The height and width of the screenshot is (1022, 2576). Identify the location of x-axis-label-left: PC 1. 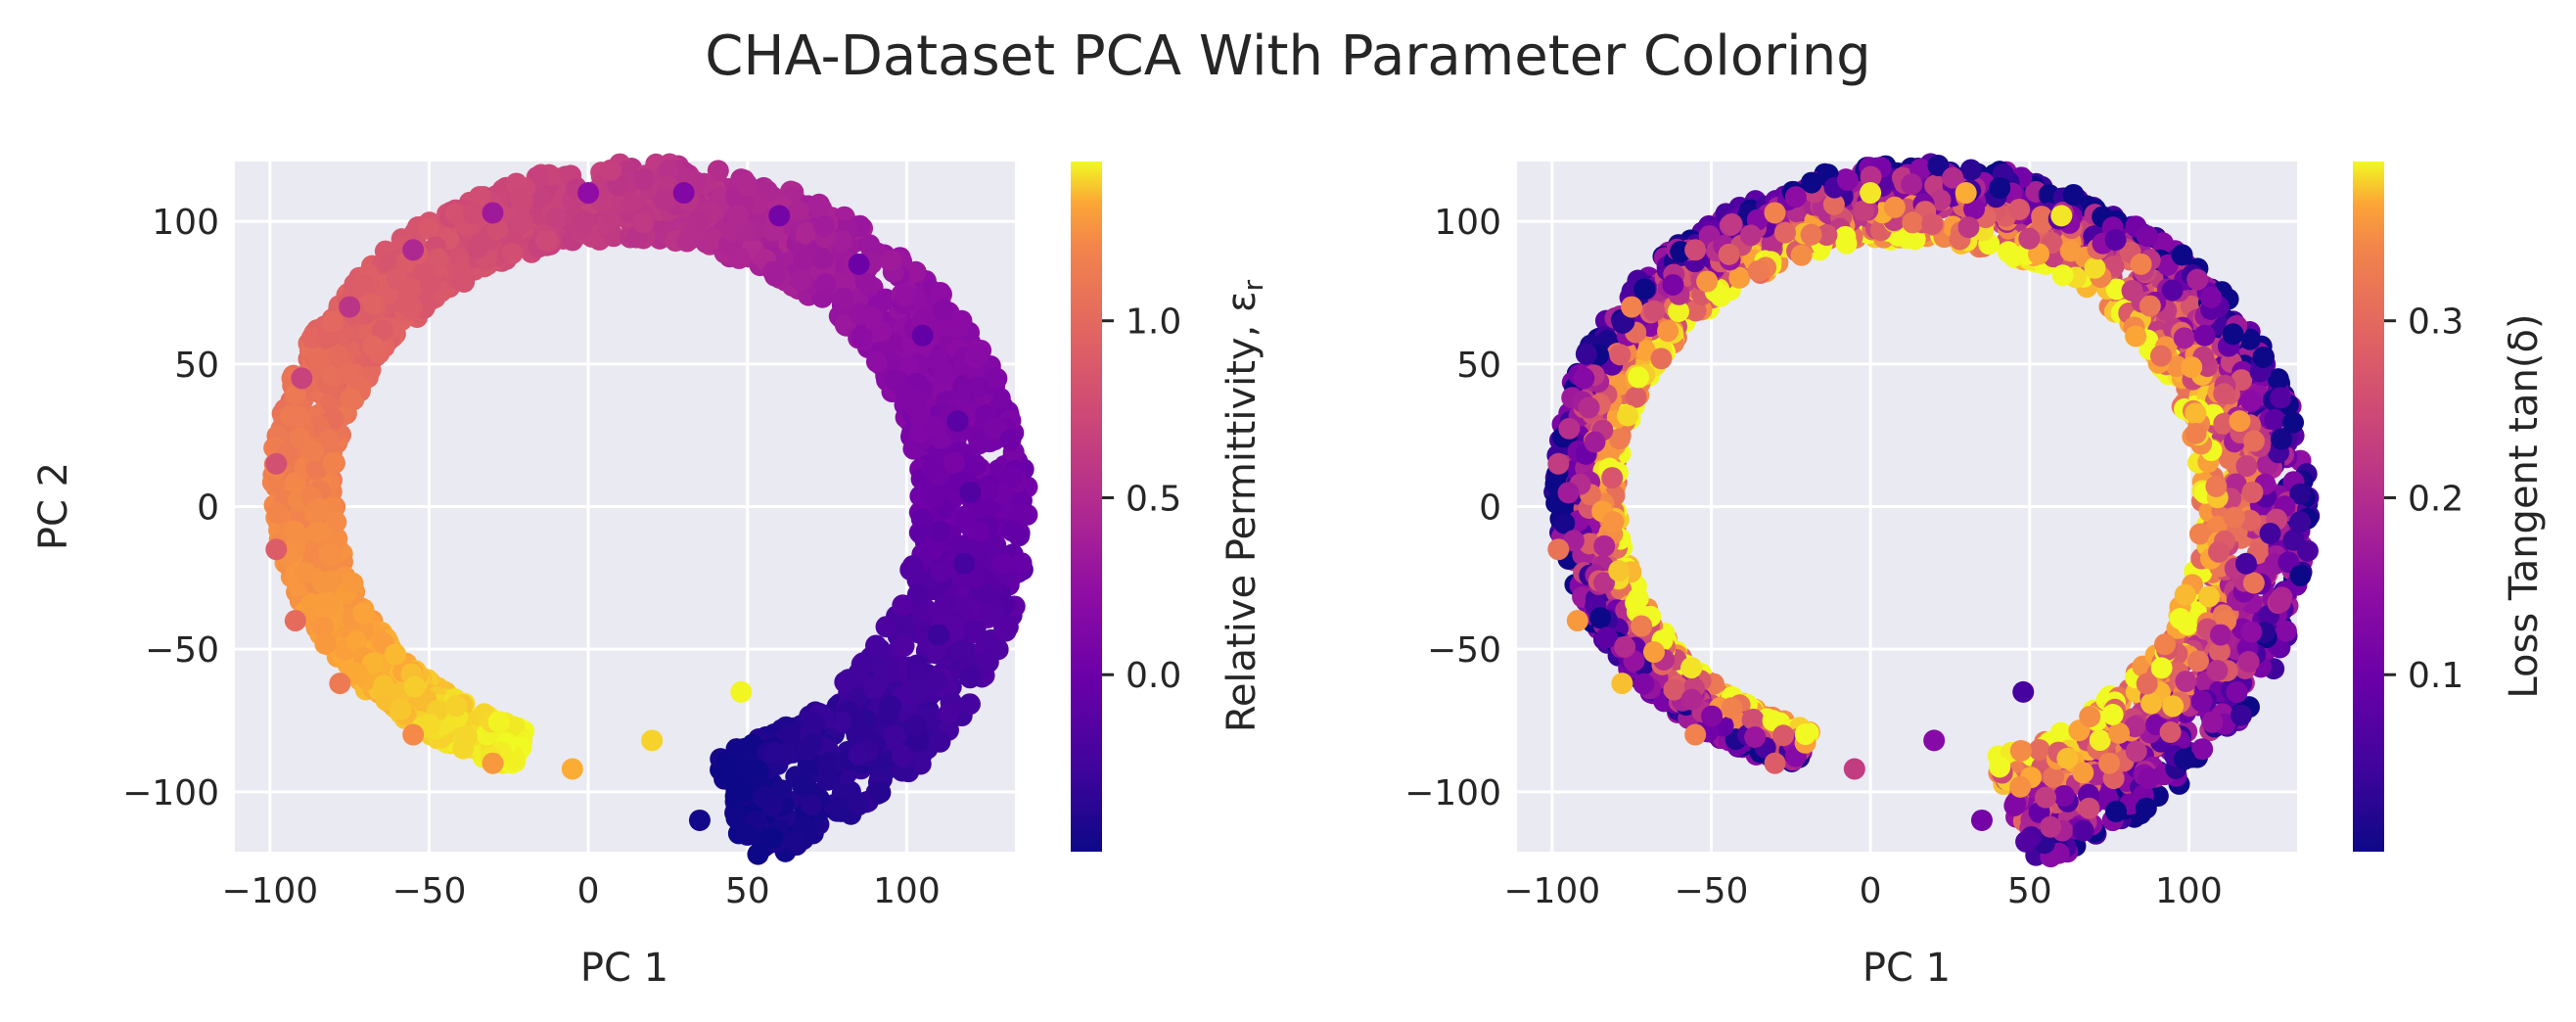
(624, 969).